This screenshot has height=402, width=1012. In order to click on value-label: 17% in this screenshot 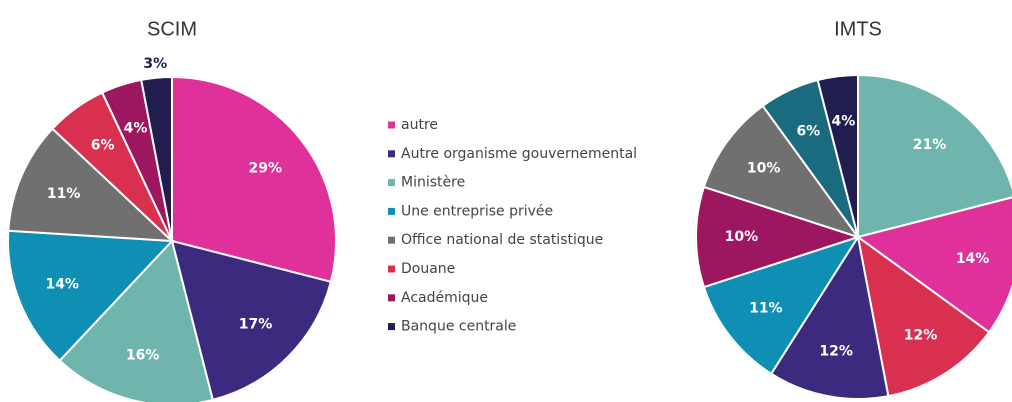, I will do `click(256, 324)`.